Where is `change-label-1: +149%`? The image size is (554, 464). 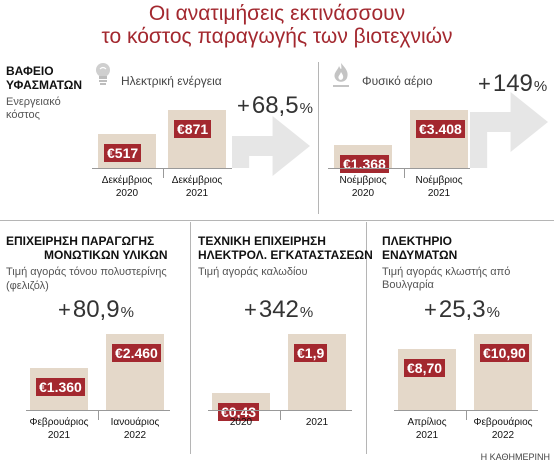 change-label-1: +149% is located at coordinates (512, 84).